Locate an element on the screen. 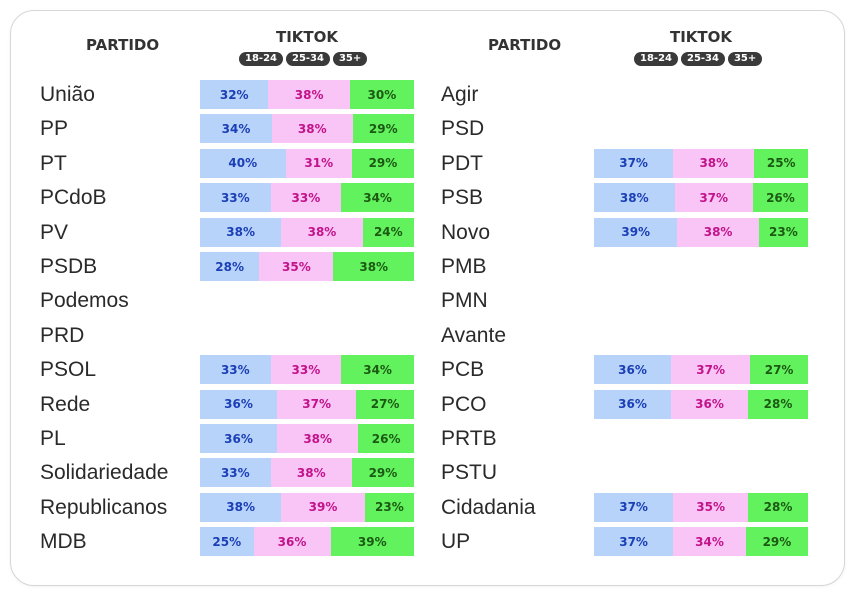  table-row: PCO 36% 36% 28% is located at coordinates (427, 404).